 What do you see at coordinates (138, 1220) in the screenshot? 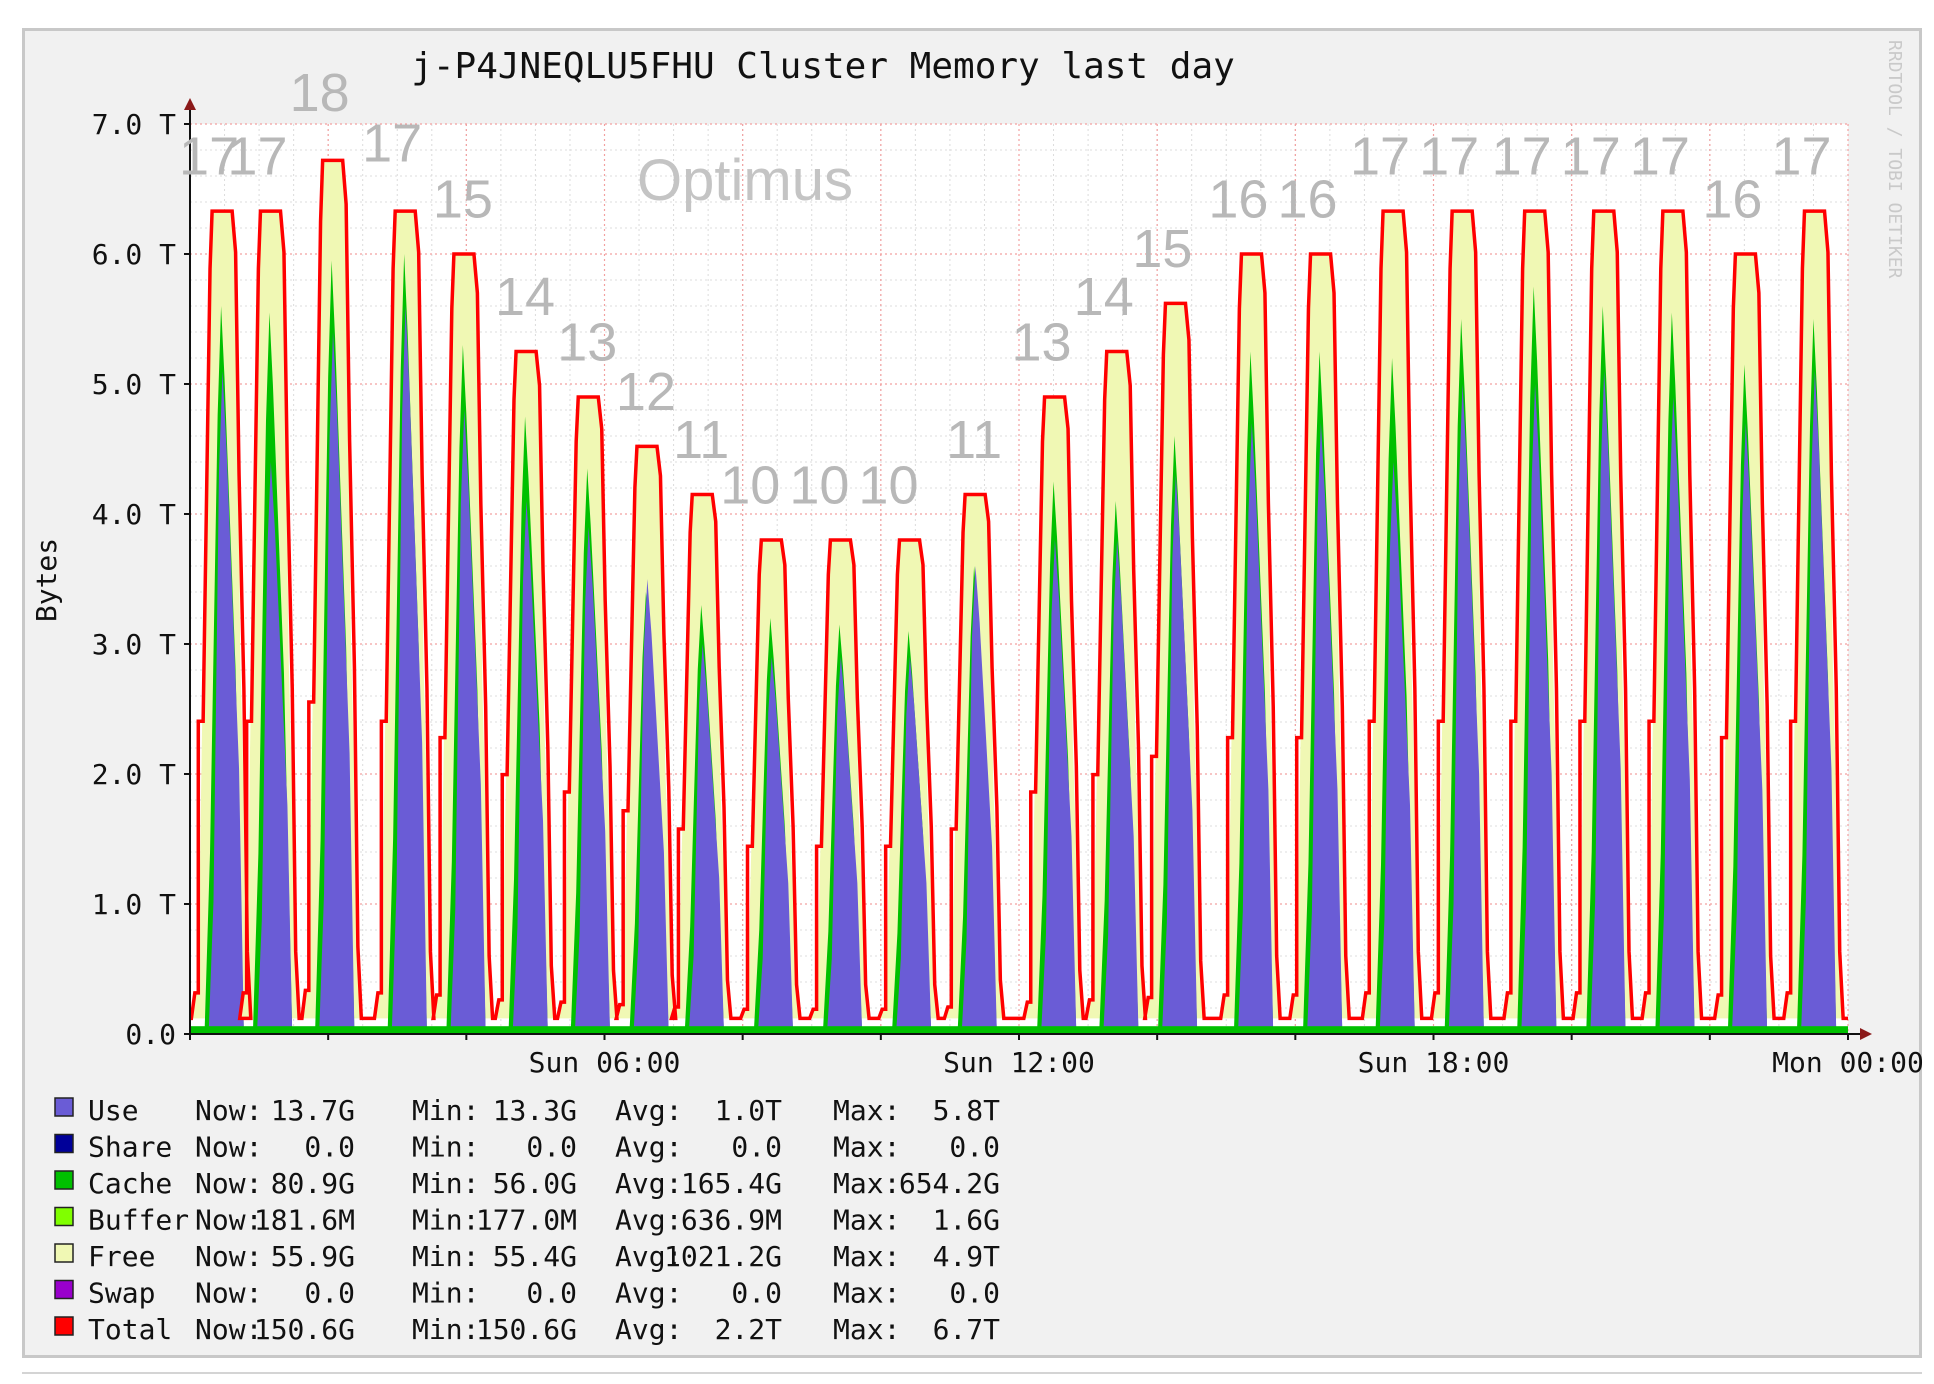
I see `legend-series-name: Buffer` at bounding box center [138, 1220].